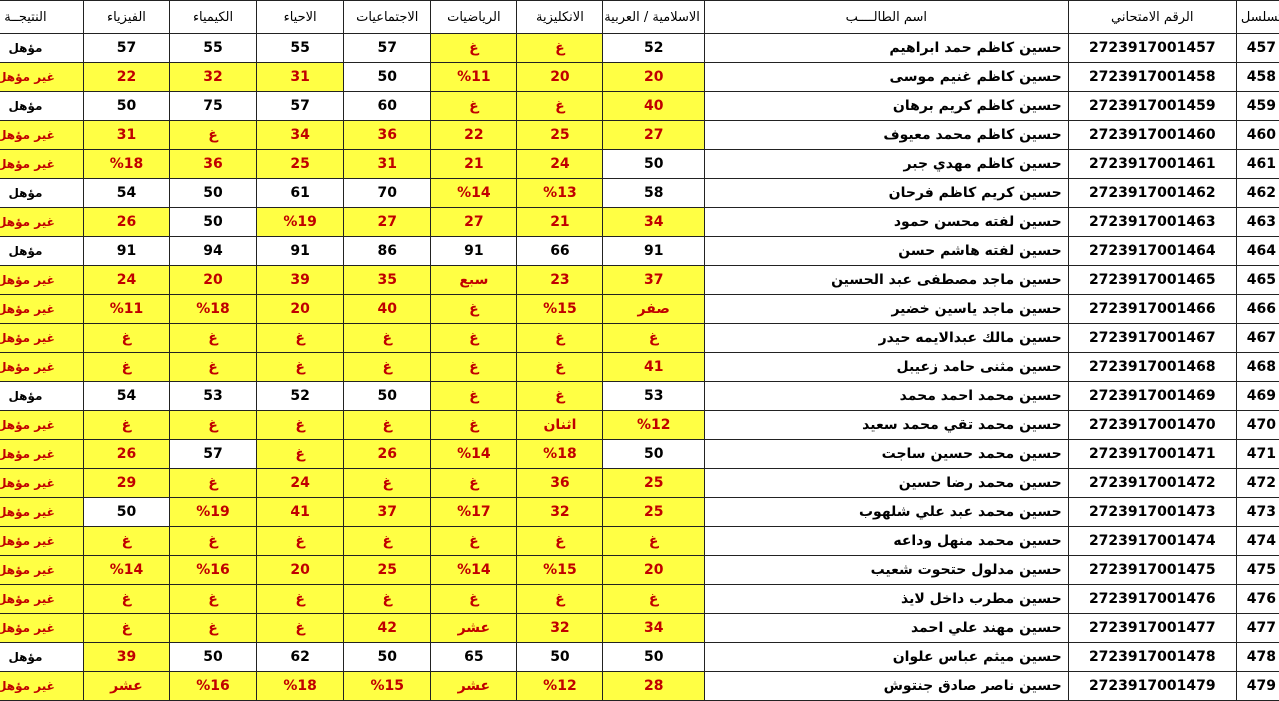  I want to click on grade-cell: 42, so click(387, 628).